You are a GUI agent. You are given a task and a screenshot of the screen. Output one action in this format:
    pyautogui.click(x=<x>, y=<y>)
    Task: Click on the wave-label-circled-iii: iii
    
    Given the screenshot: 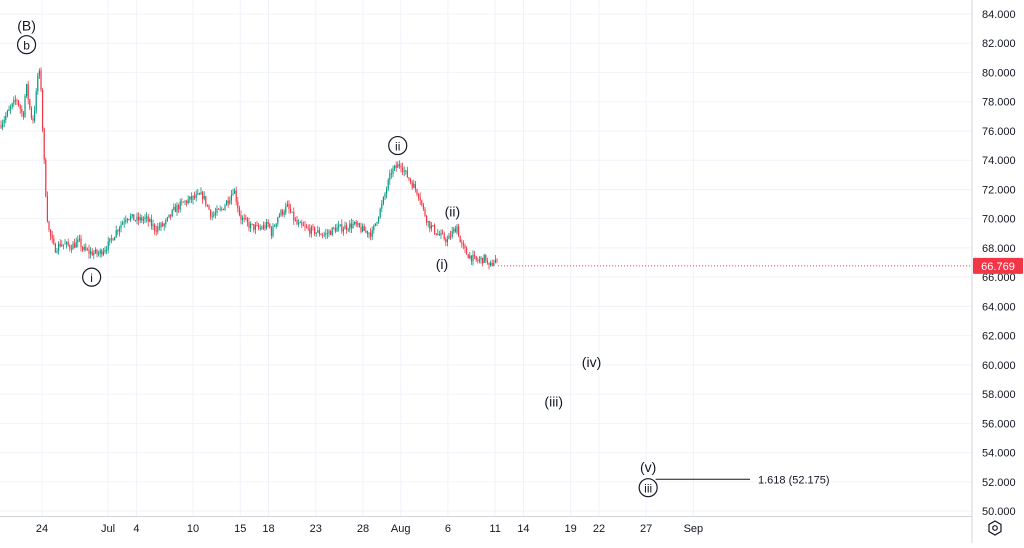 What is the action you would take?
    pyautogui.click(x=648, y=488)
    